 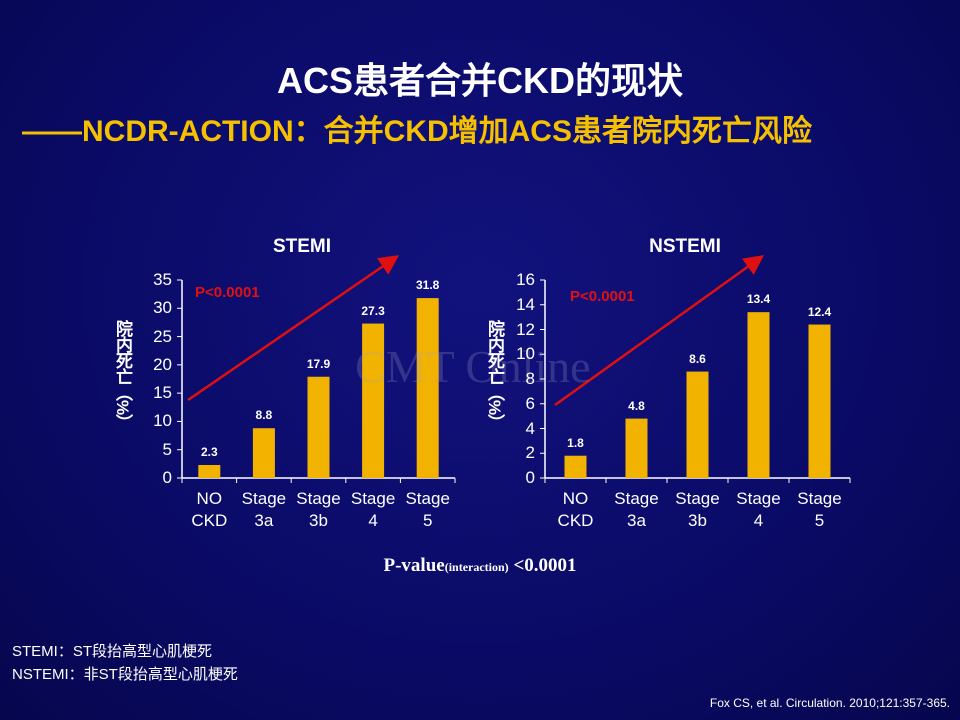 What do you see at coordinates (428, 285) in the screenshot?
I see `value-label: 31.8` at bounding box center [428, 285].